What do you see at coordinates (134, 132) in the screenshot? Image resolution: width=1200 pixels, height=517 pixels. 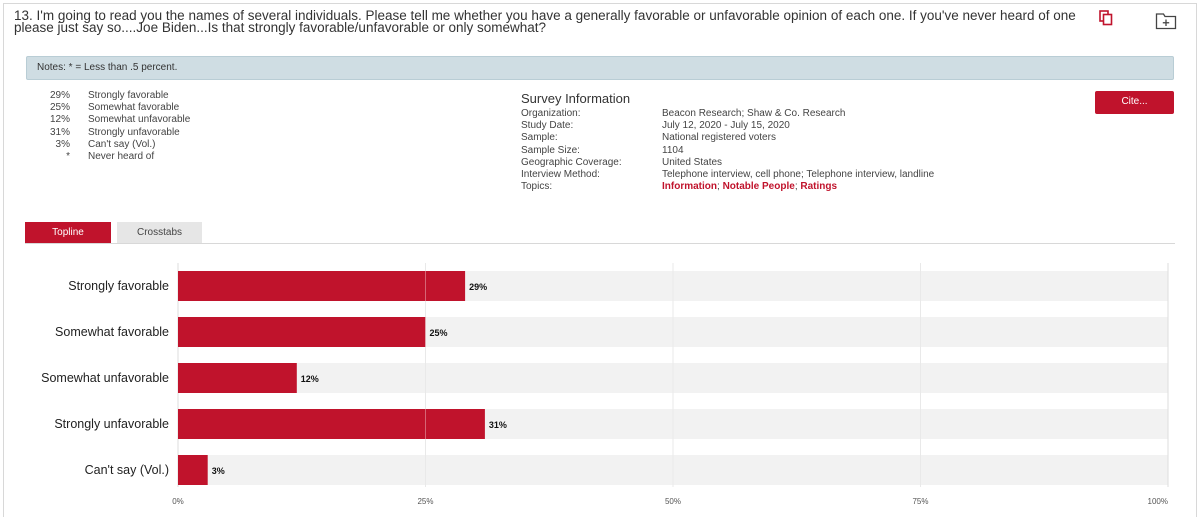 I see `response-label: Strongly unfavorable` at bounding box center [134, 132].